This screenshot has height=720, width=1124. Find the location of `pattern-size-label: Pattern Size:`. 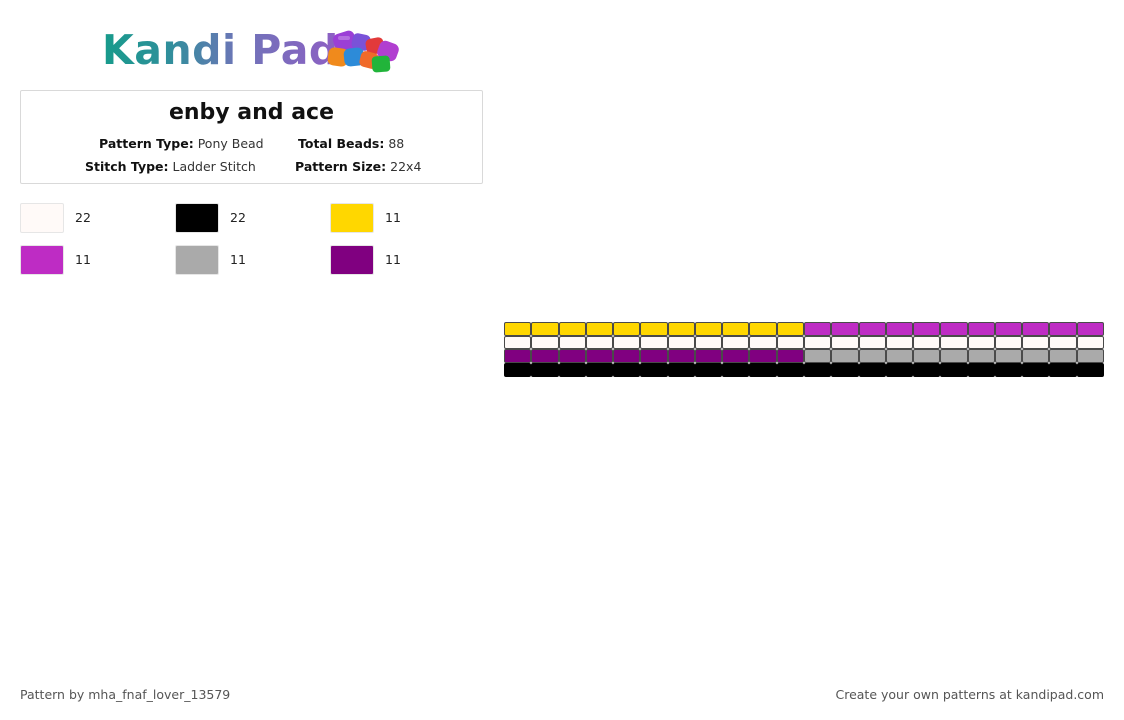

pattern-size-label: Pattern Size: is located at coordinates (341, 166).